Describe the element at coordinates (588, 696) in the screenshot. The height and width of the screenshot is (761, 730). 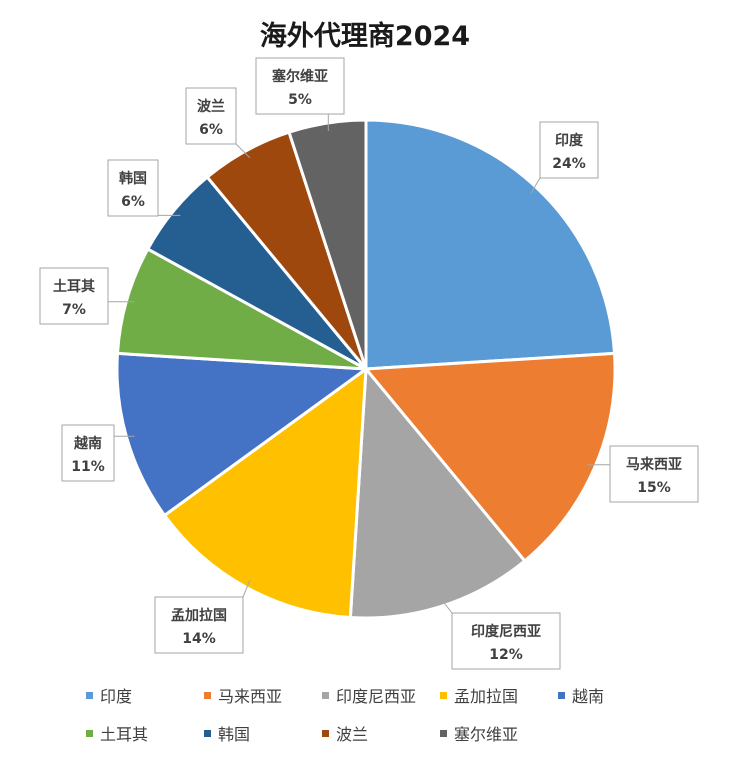
I see `legend-label: 越南` at that location.